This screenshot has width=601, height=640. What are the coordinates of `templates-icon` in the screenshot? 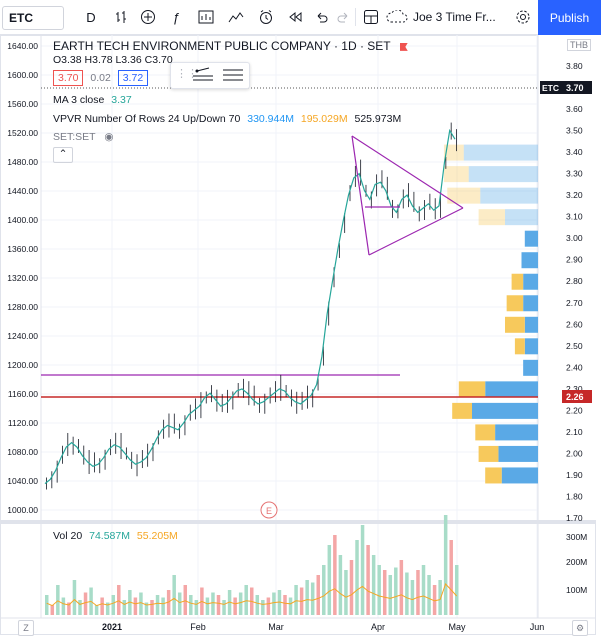 It's located at (206, 17).